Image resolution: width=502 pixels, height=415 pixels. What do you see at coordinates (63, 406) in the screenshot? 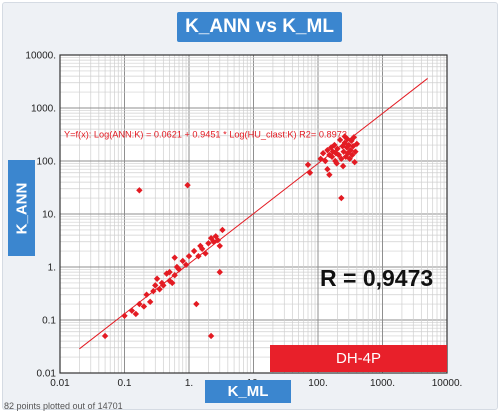
I see `points-plotted-footer: 82 points plotted out of 14701` at bounding box center [63, 406].